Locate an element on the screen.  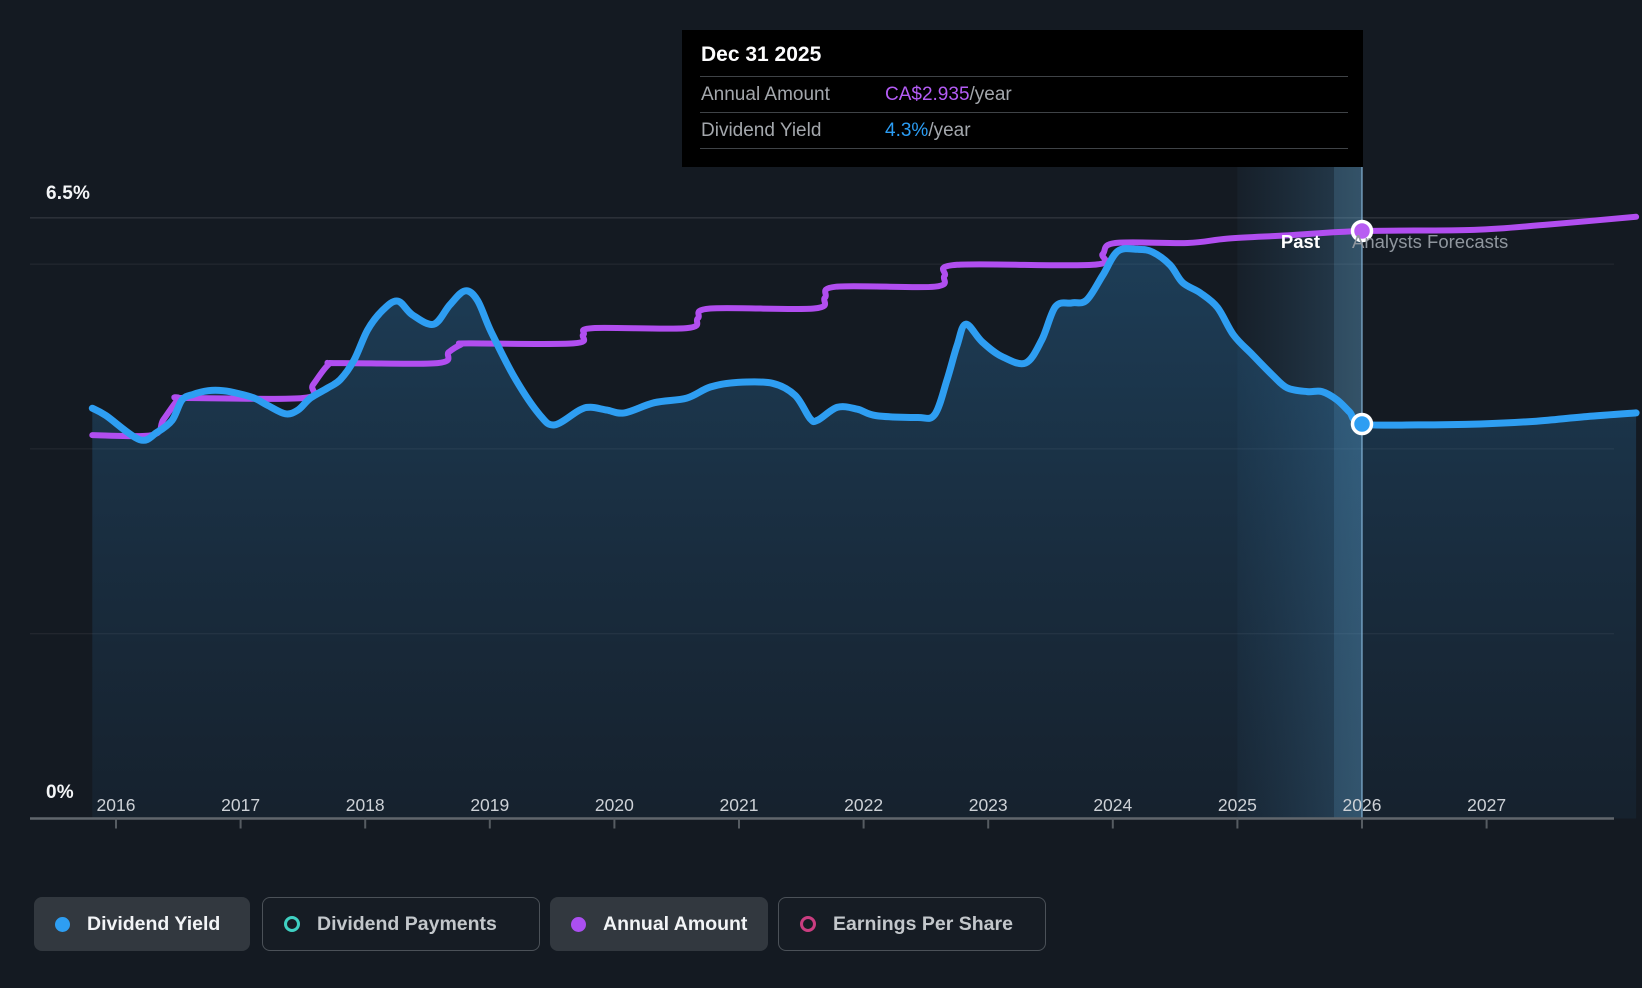
legend-label: Dividend Payments is located at coordinates (407, 923).